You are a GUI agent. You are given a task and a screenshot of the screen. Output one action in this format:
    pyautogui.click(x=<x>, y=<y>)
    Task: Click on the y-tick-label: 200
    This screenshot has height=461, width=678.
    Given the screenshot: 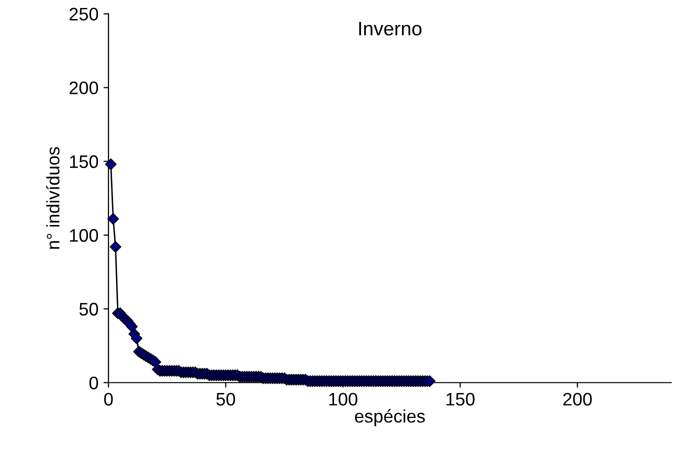 What is the action you would take?
    pyautogui.click(x=84, y=88)
    